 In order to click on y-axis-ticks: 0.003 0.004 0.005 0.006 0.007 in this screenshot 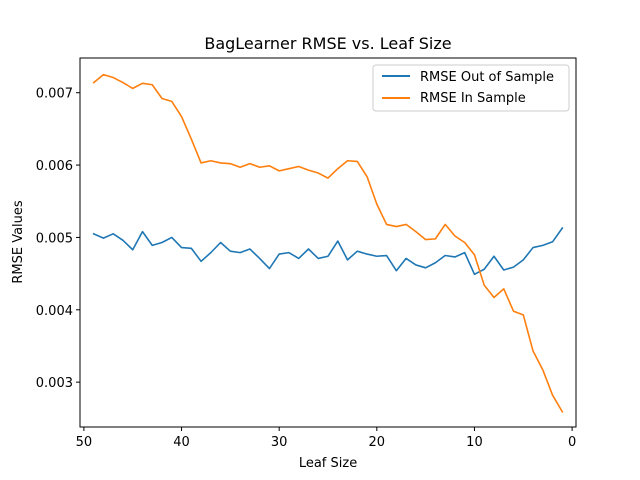, I will do `click(58, 239)`.